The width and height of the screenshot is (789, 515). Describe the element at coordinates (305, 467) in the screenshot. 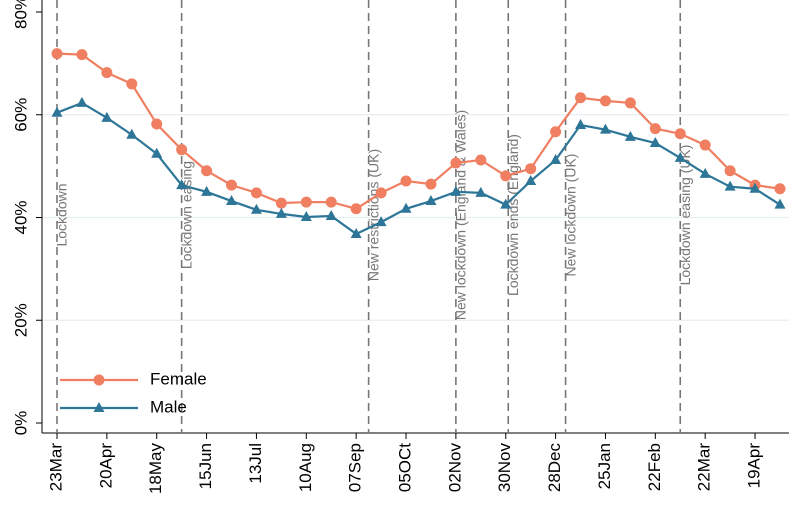

I see `x-tick-label: 10Aug` at that location.